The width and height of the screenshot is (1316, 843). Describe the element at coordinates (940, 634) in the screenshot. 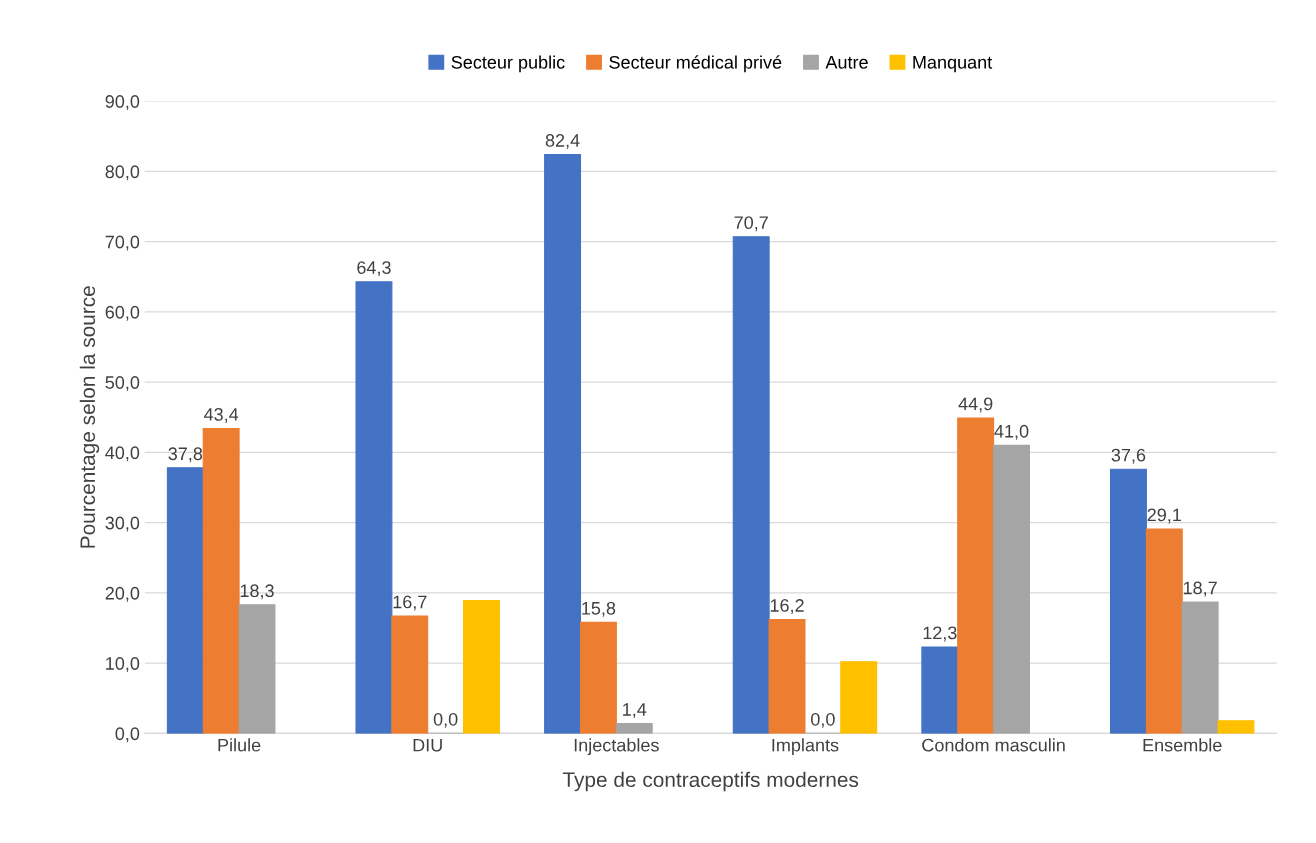

I see `data-label: 12,3` at that location.